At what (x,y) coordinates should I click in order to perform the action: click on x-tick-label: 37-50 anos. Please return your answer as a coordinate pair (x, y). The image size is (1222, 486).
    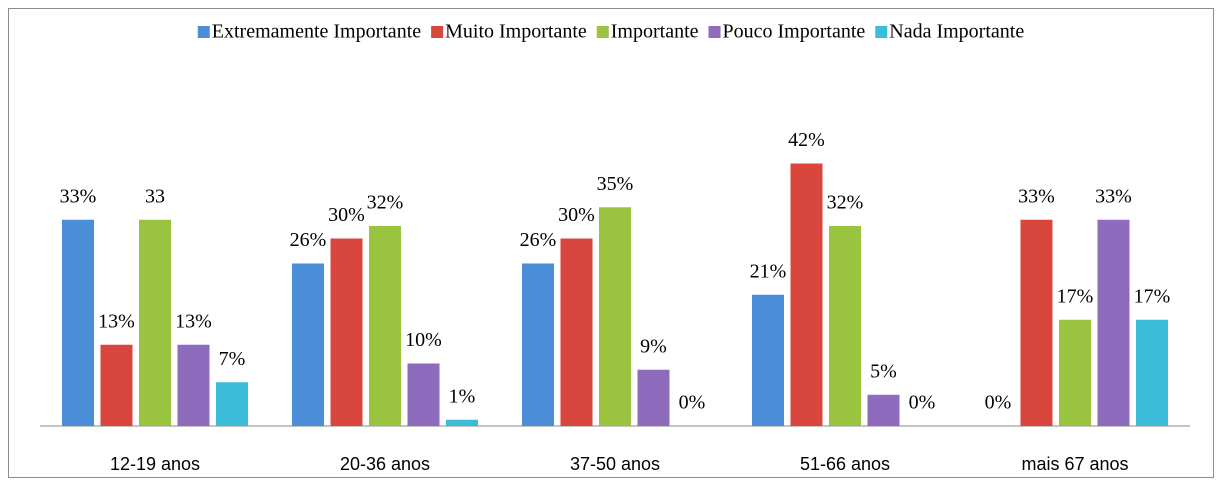
    Looking at the image, I should click on (615, 464).